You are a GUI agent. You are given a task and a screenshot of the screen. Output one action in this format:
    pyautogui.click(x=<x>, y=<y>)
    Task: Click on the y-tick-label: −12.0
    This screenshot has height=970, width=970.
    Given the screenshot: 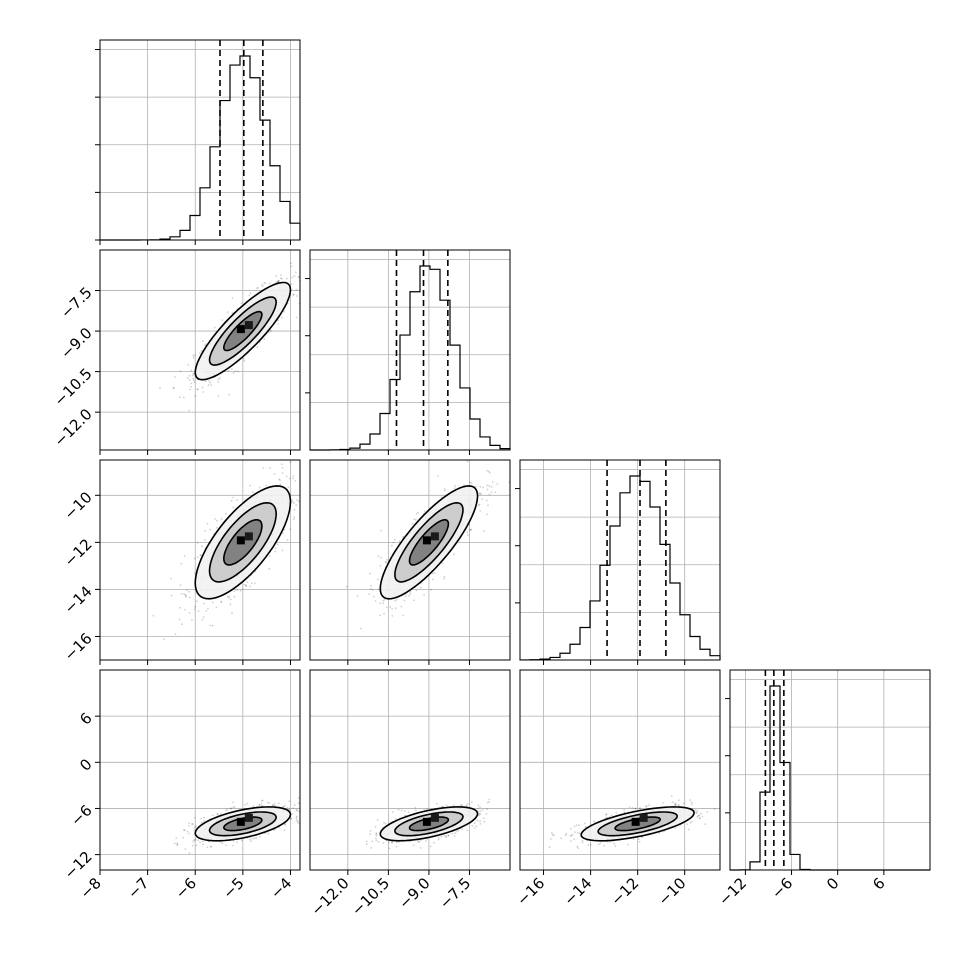 What is the action you would take?
    pyautogui.click(x=72, y=427)
    